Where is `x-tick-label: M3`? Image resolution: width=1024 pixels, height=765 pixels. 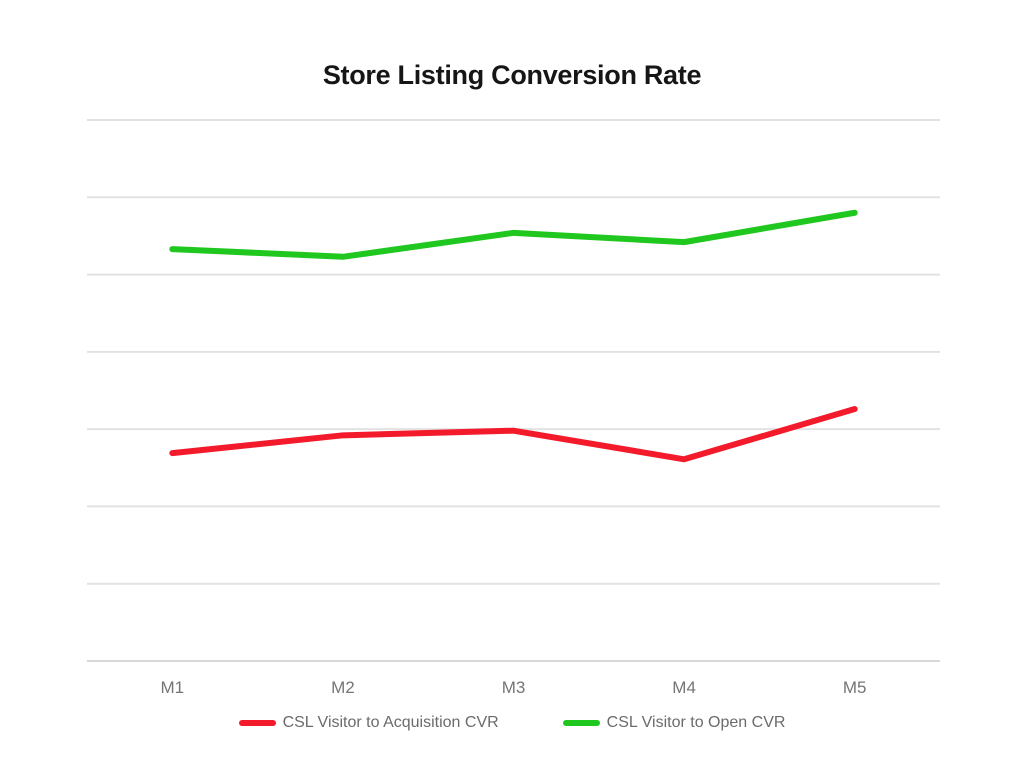 x-tick-label: M3 is located at coordinates (514, 687).